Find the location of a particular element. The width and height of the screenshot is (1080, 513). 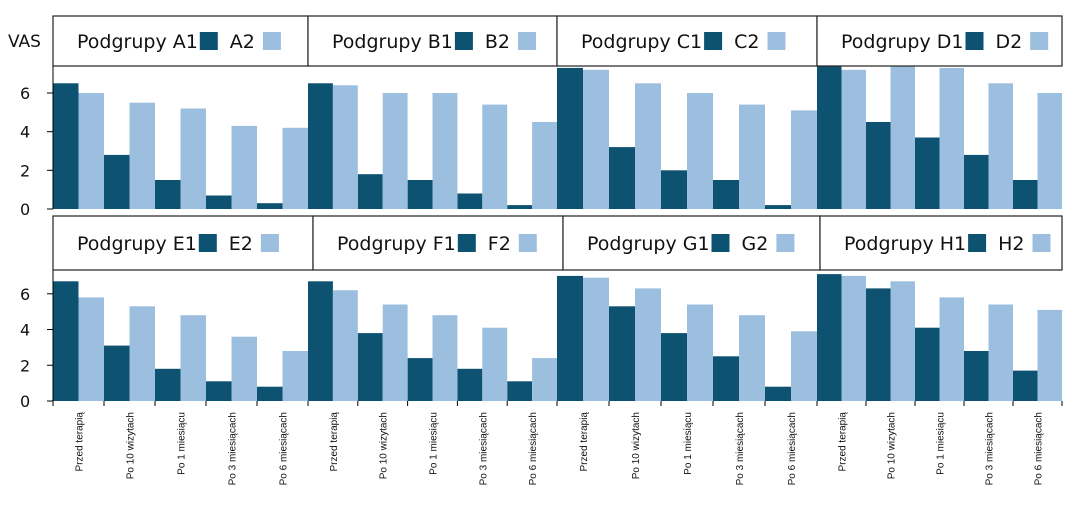

legend-series-label: A2 is located at coordinates (242, 42).